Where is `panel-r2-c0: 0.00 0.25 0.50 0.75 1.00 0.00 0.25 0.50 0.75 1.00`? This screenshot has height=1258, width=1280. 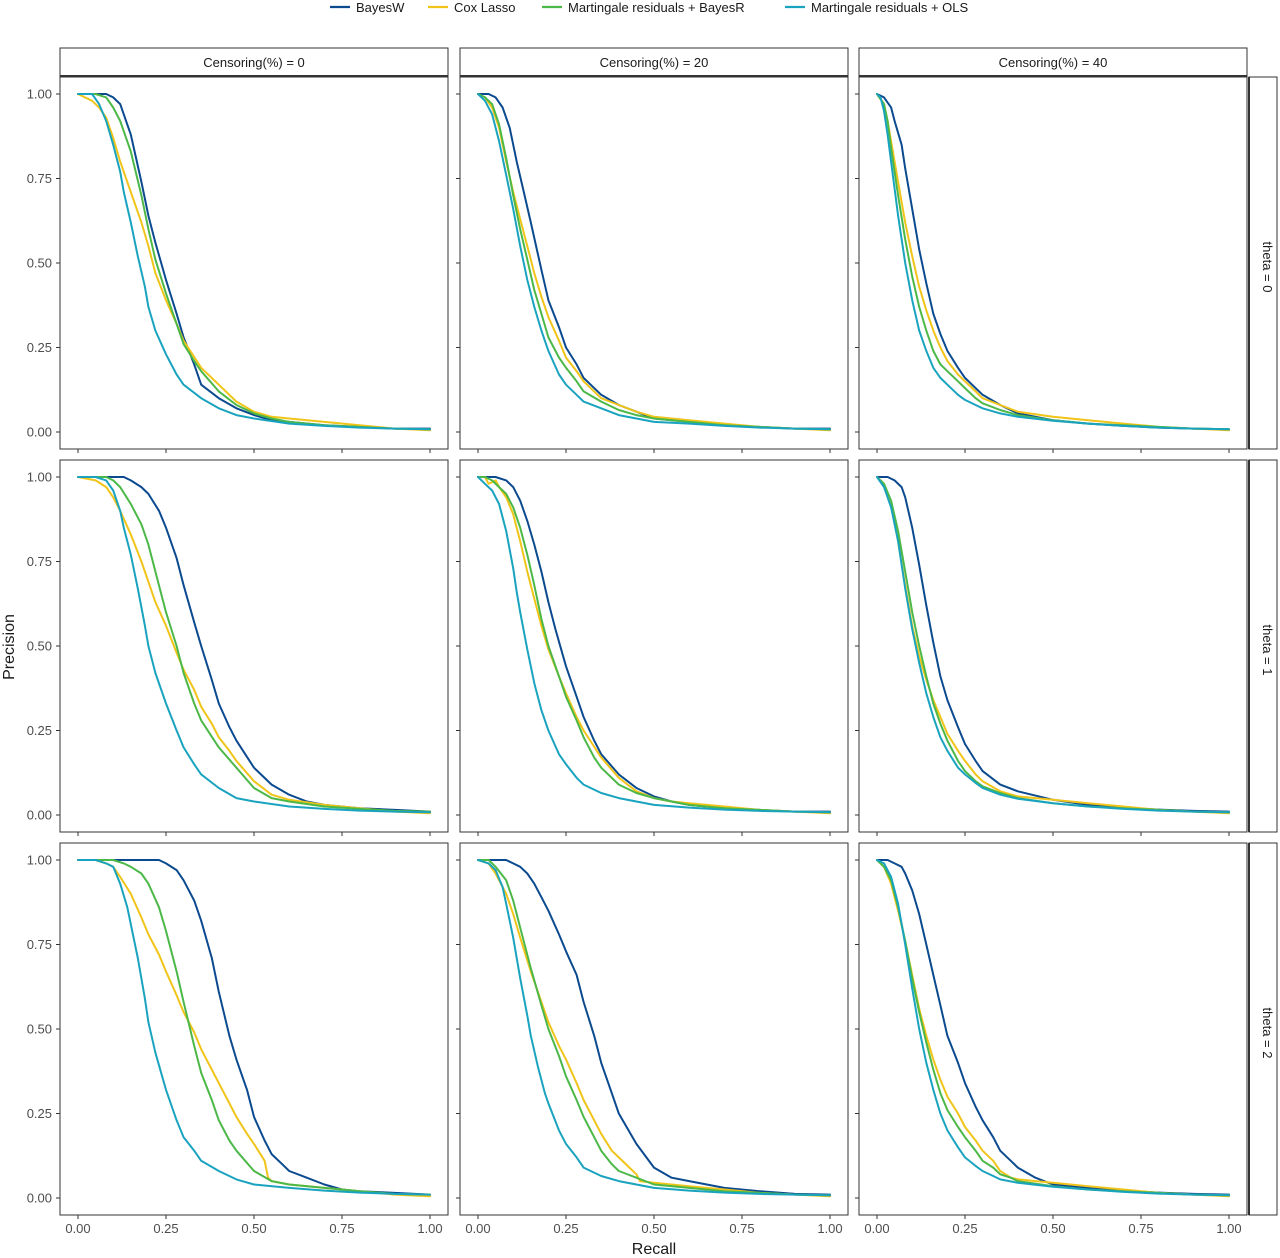
panel-r2-c0: 0.00 0.25 0.50 0.75 1.00 0.00 0.25 0.50 0.75 1.00 is located at coordinates (238, 1039).